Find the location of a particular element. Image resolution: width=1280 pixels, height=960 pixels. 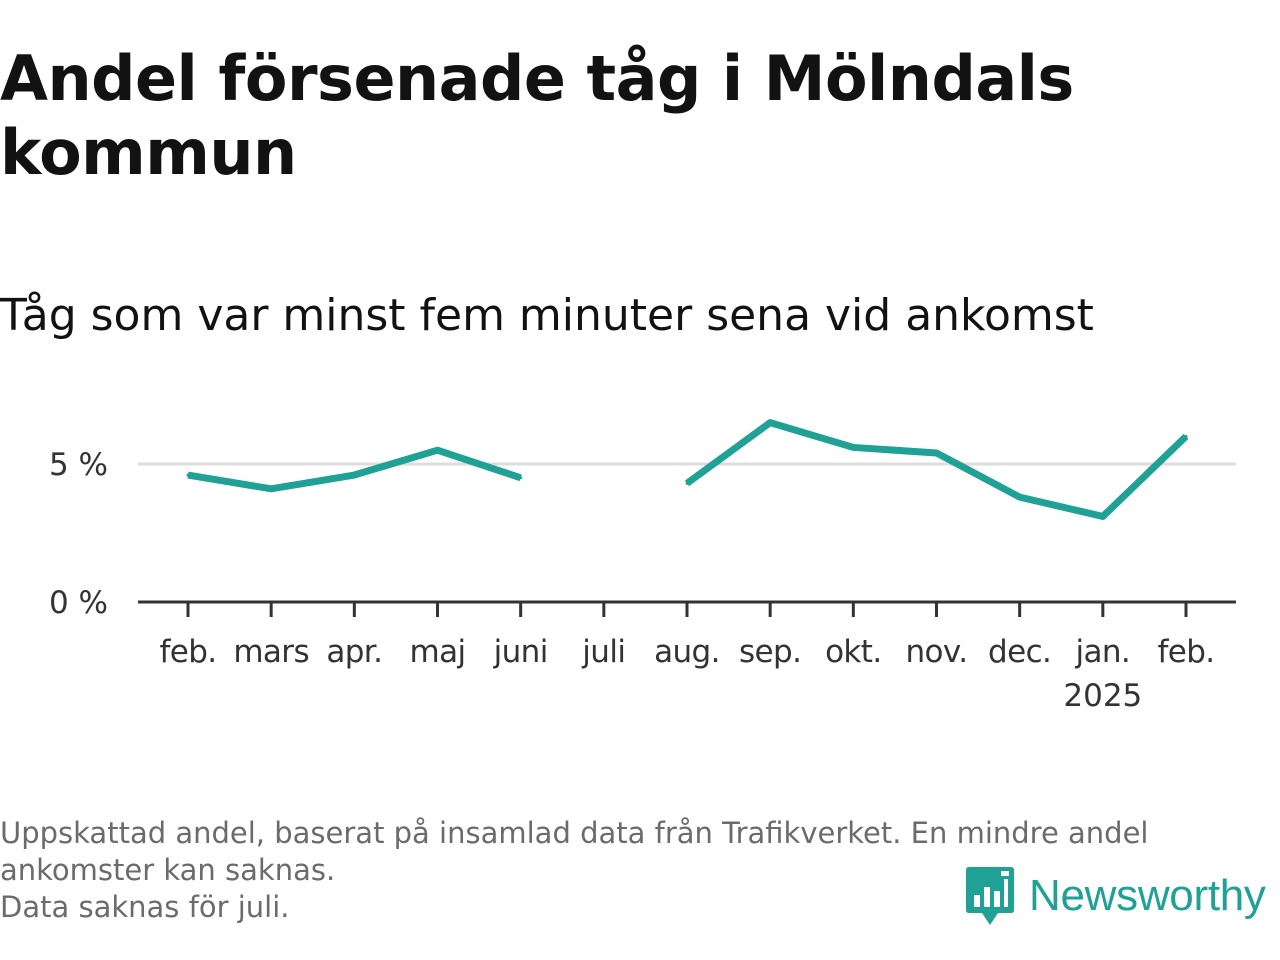

newsworthy-logo-icon is located at coordinates (990, 896).